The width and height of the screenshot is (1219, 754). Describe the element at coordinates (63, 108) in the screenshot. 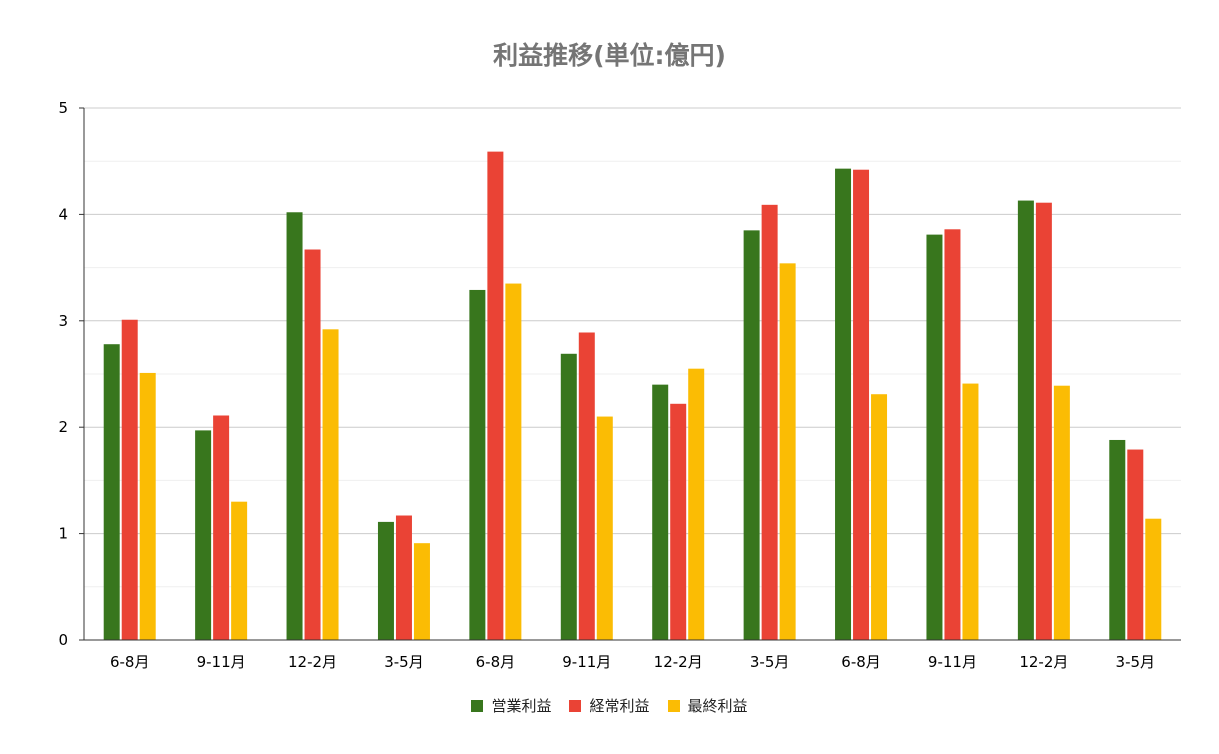

I see `y-tick-label: 5` at that location.